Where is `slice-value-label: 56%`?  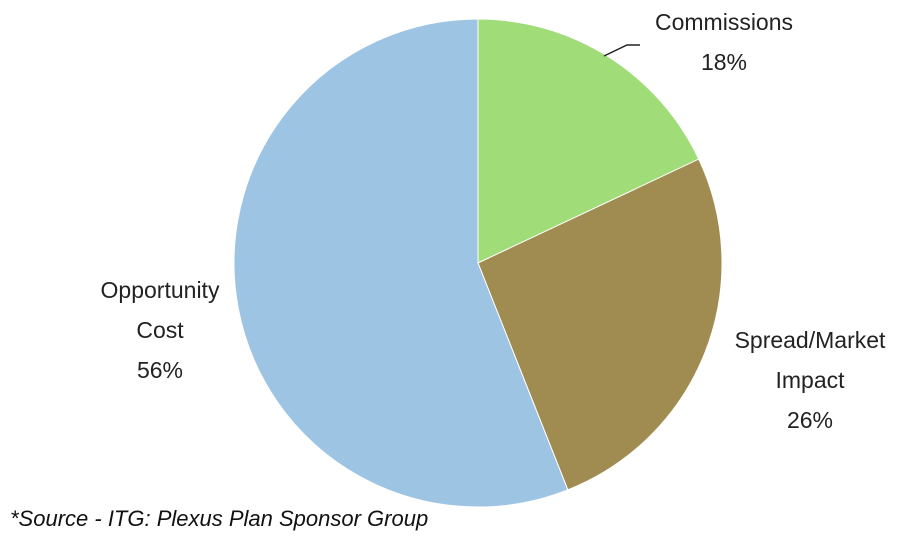 slice-value-label: 56% is located at coordinates (160, 370).